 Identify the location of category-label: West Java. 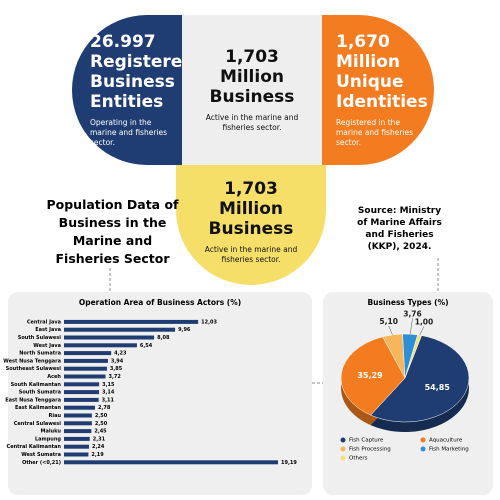
(47, 346).